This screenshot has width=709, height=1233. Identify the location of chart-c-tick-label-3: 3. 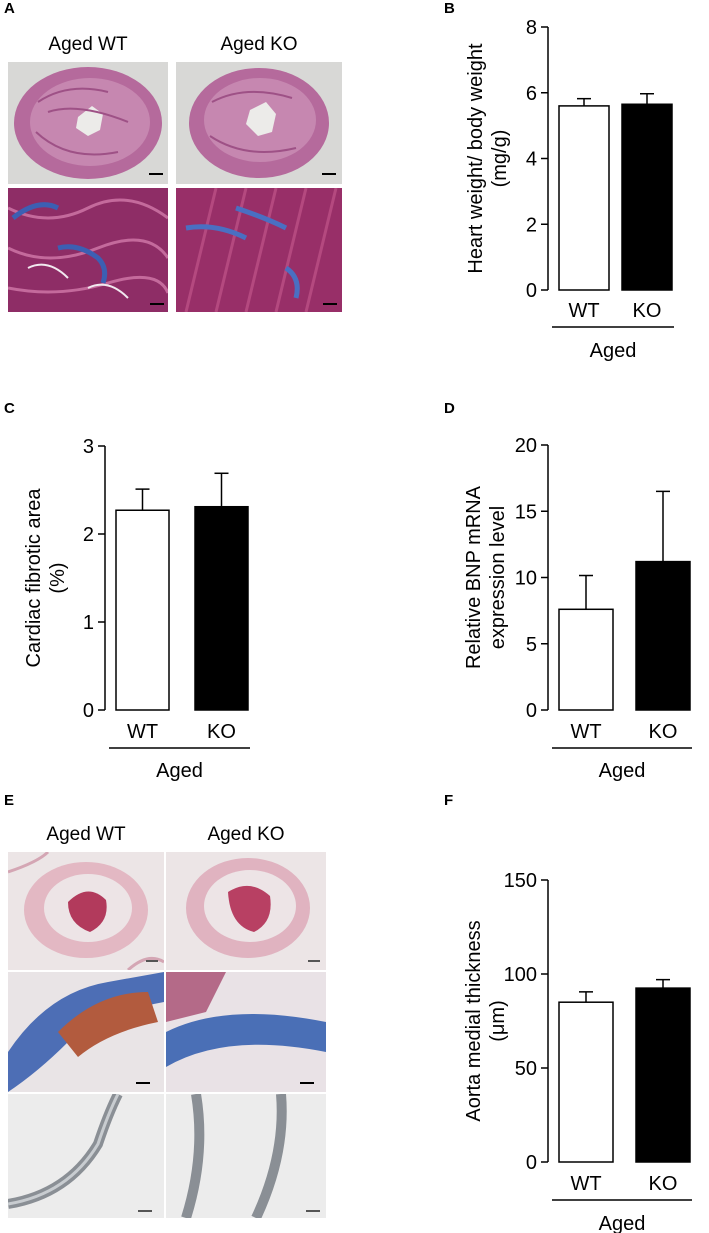
(88, 447).